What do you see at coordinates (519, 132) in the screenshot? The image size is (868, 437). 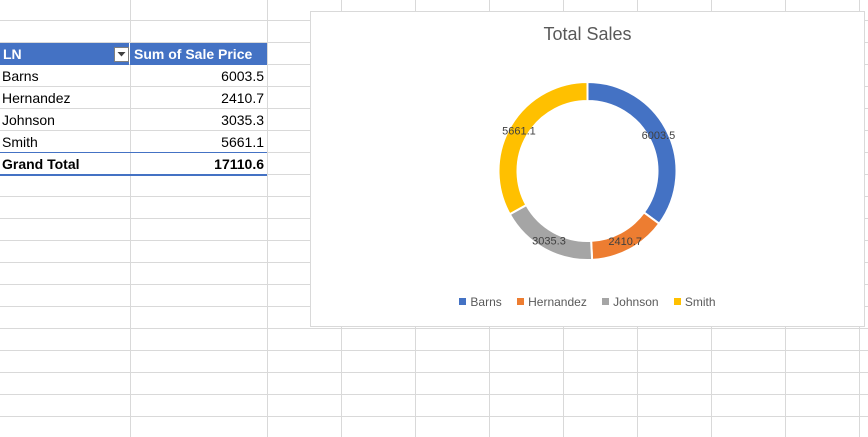 I see `data-label-smith: 5661.1` at bounding box center [519, 132].